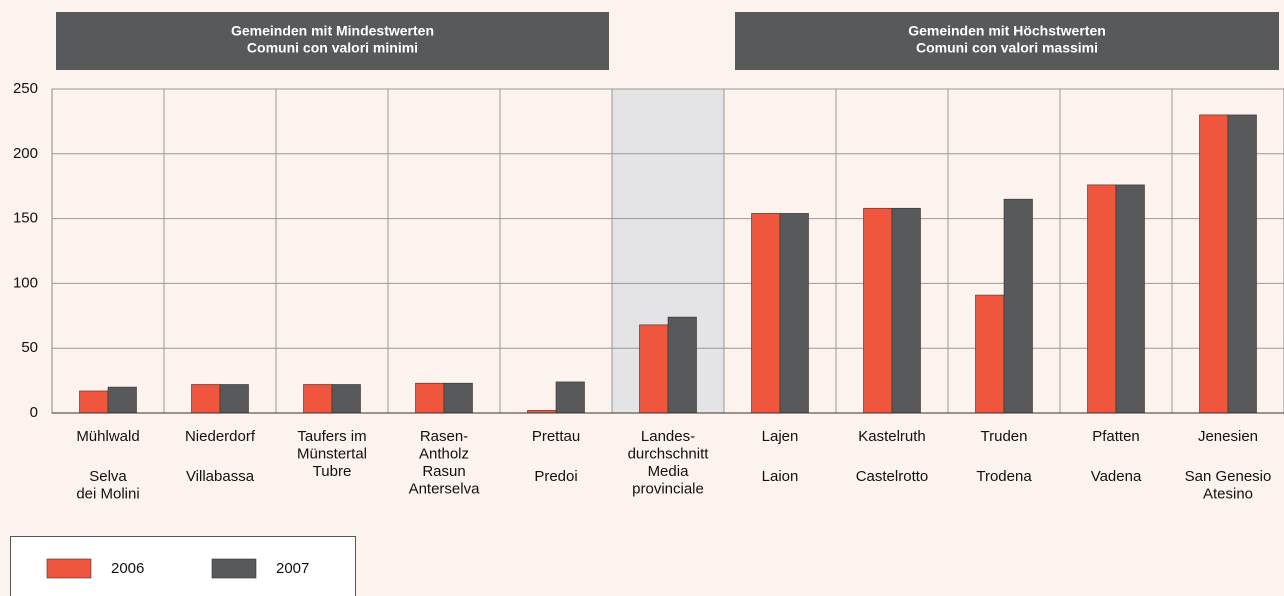 The width and height of the screenshot is (1284, 596). I want to click on x-tick-label: durchschnitt, so click(669, 453).